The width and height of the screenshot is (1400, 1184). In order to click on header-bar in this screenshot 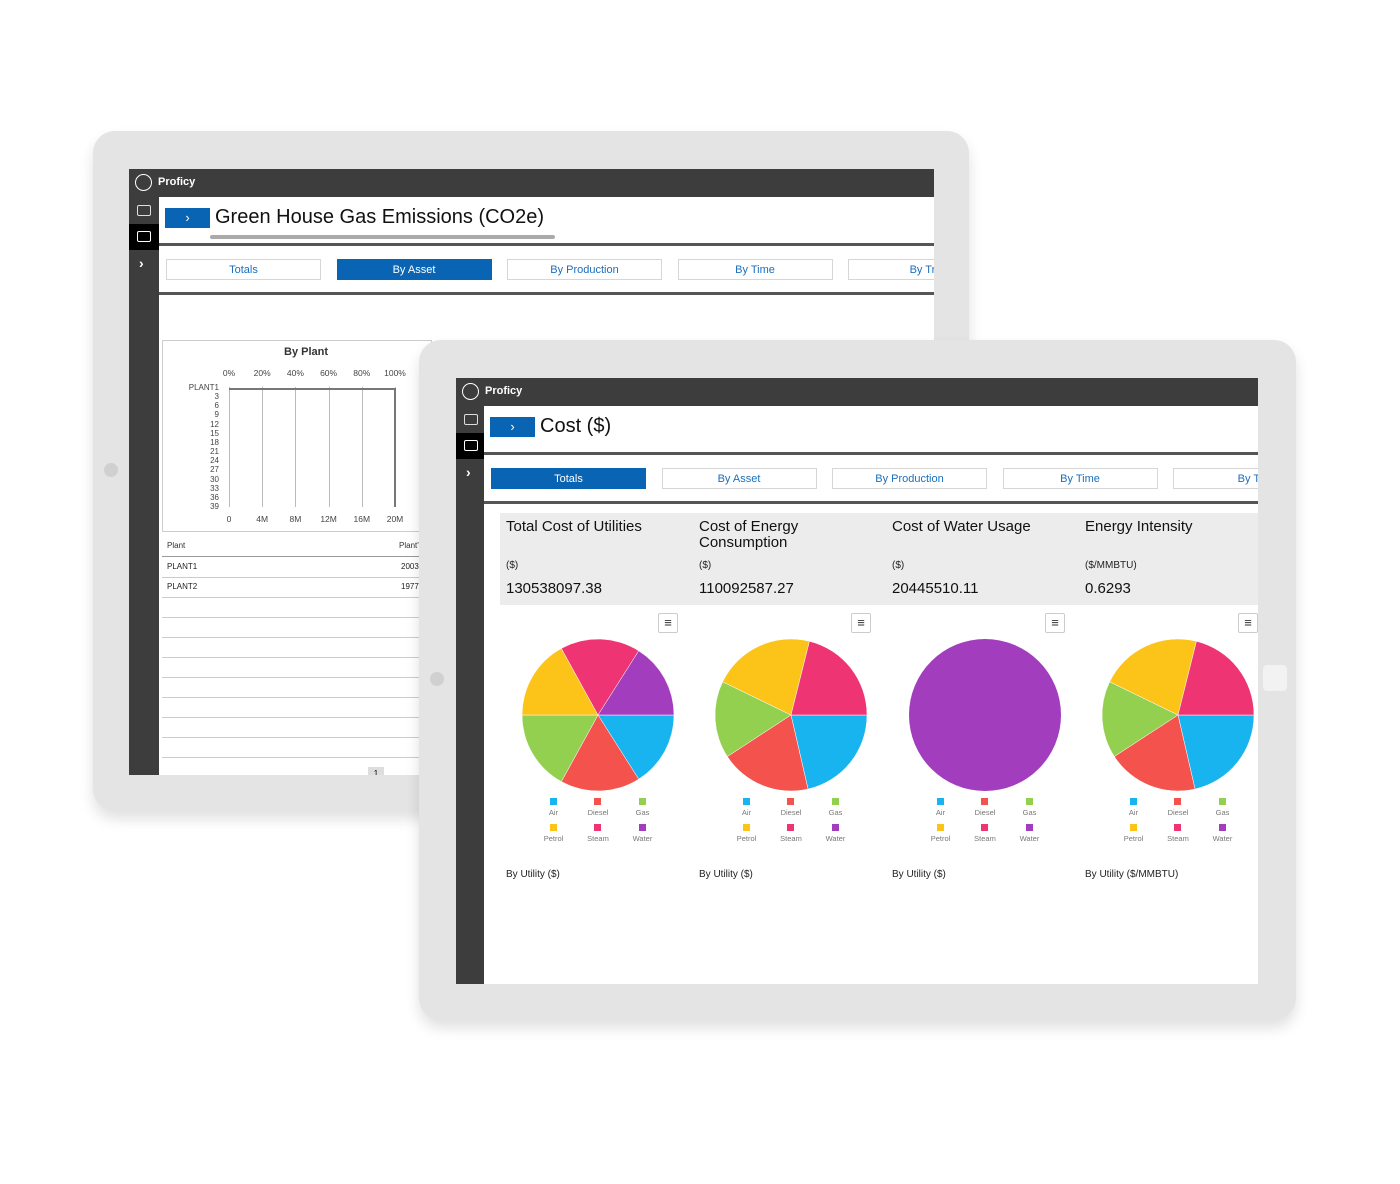, I will do `click(857, 392)`.